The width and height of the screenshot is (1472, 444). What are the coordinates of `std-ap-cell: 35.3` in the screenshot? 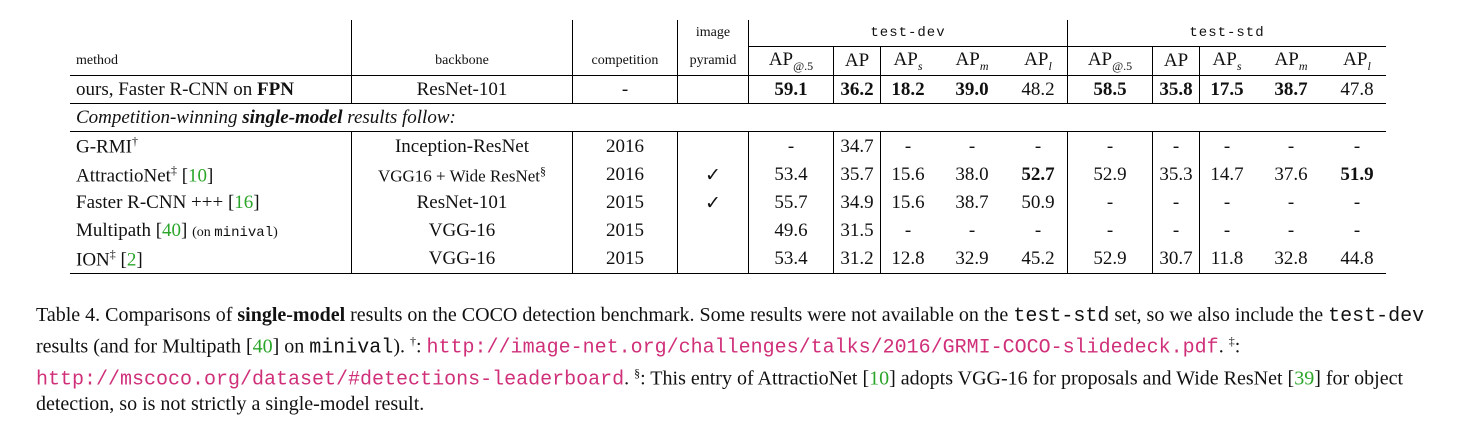 It's located at (1176, 175).